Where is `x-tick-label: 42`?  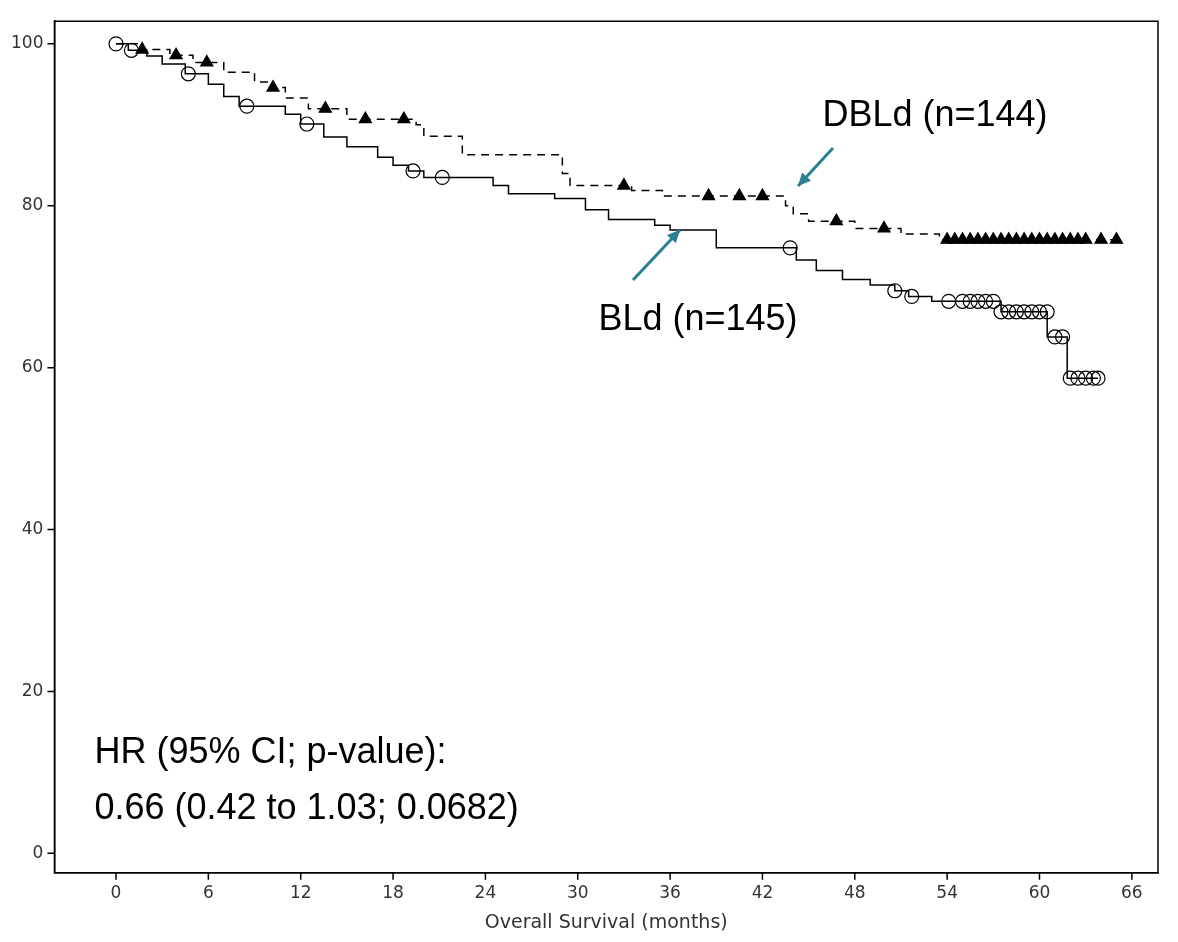
x-tick-label: 42 is located at coordinates (762, 892).